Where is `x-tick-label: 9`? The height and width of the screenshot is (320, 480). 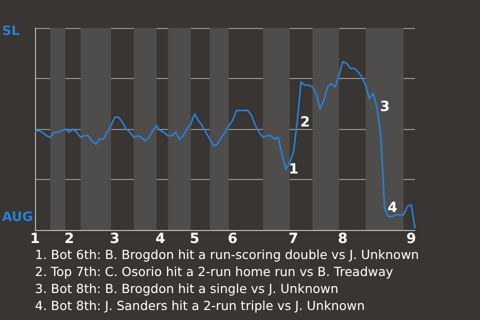
x-tick-label: 9 is located at coordinates (411, 239).